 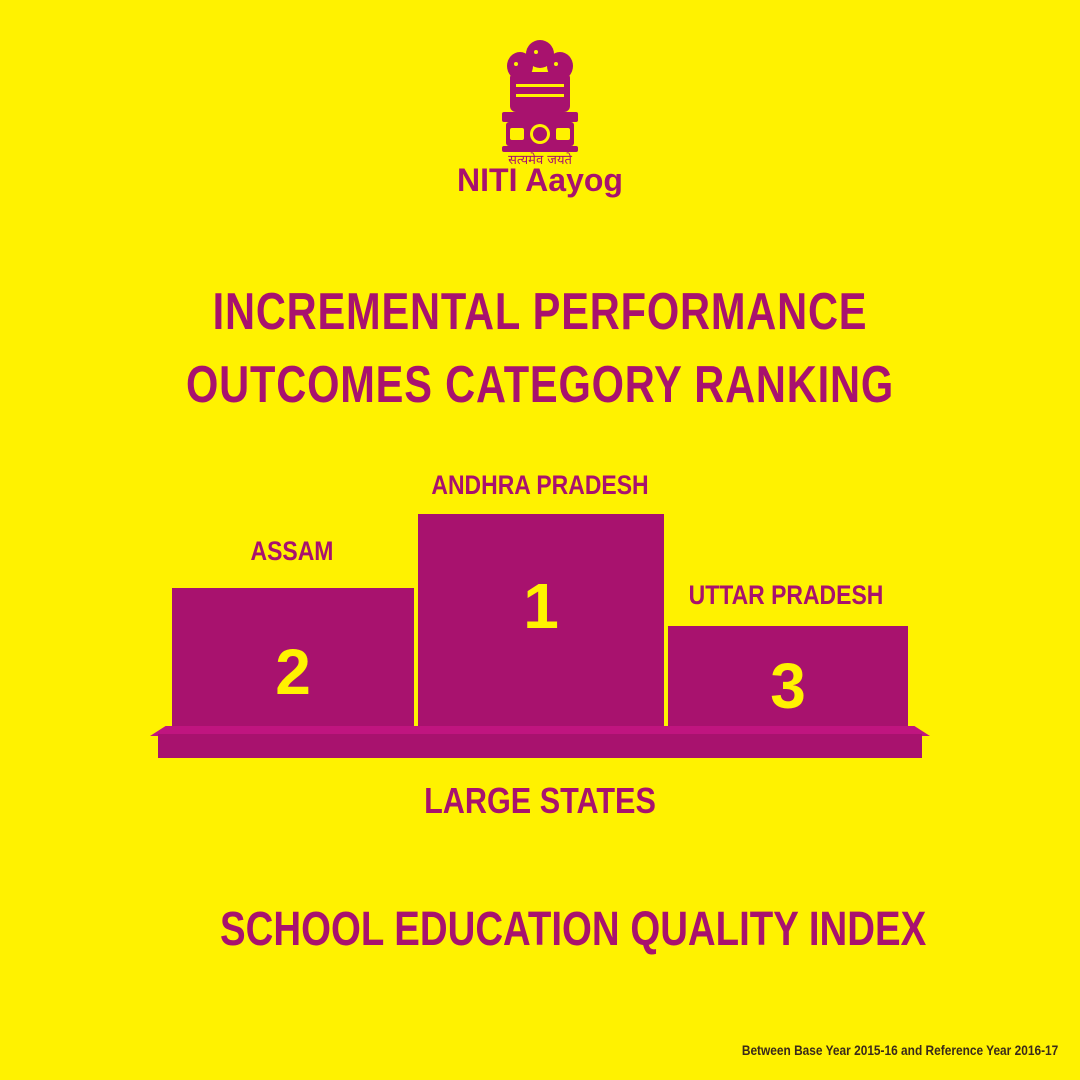 I want to click on podium-block-rank-1: 1, so click(x=541, y=626).